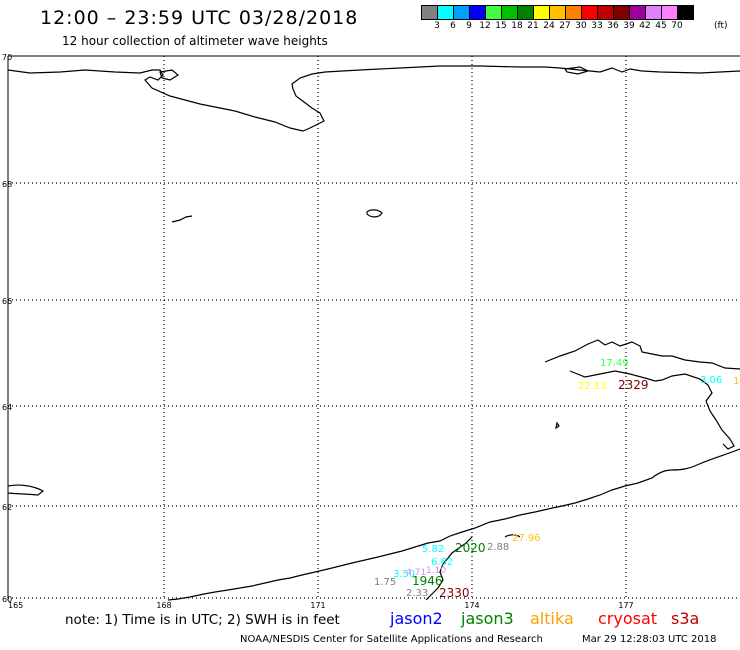 Image resolution: width=740 pixels, height=650 pixels. Describe the element at coordinates (628, 618) in the screenshot. I see `satellite-cryosat: cryosat` at that location.